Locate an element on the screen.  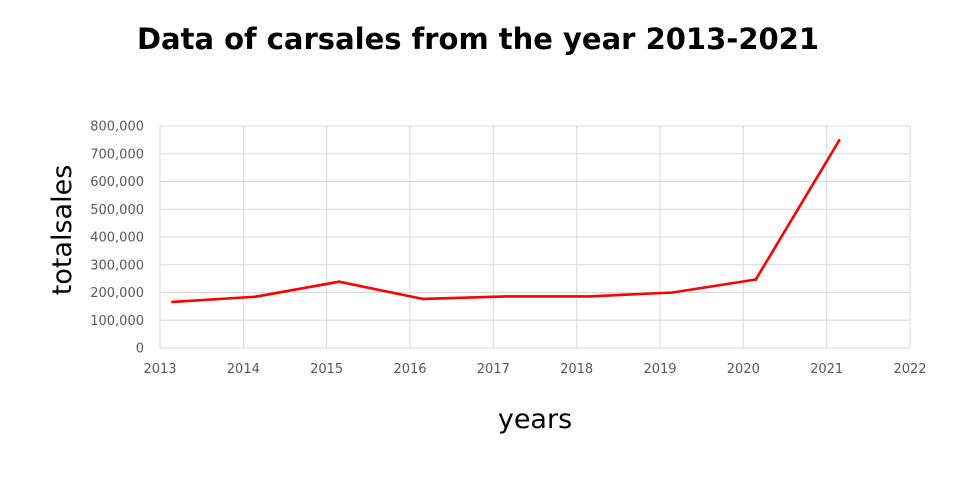
x-tick-label: 2022 is located at coordinates (909, 369).